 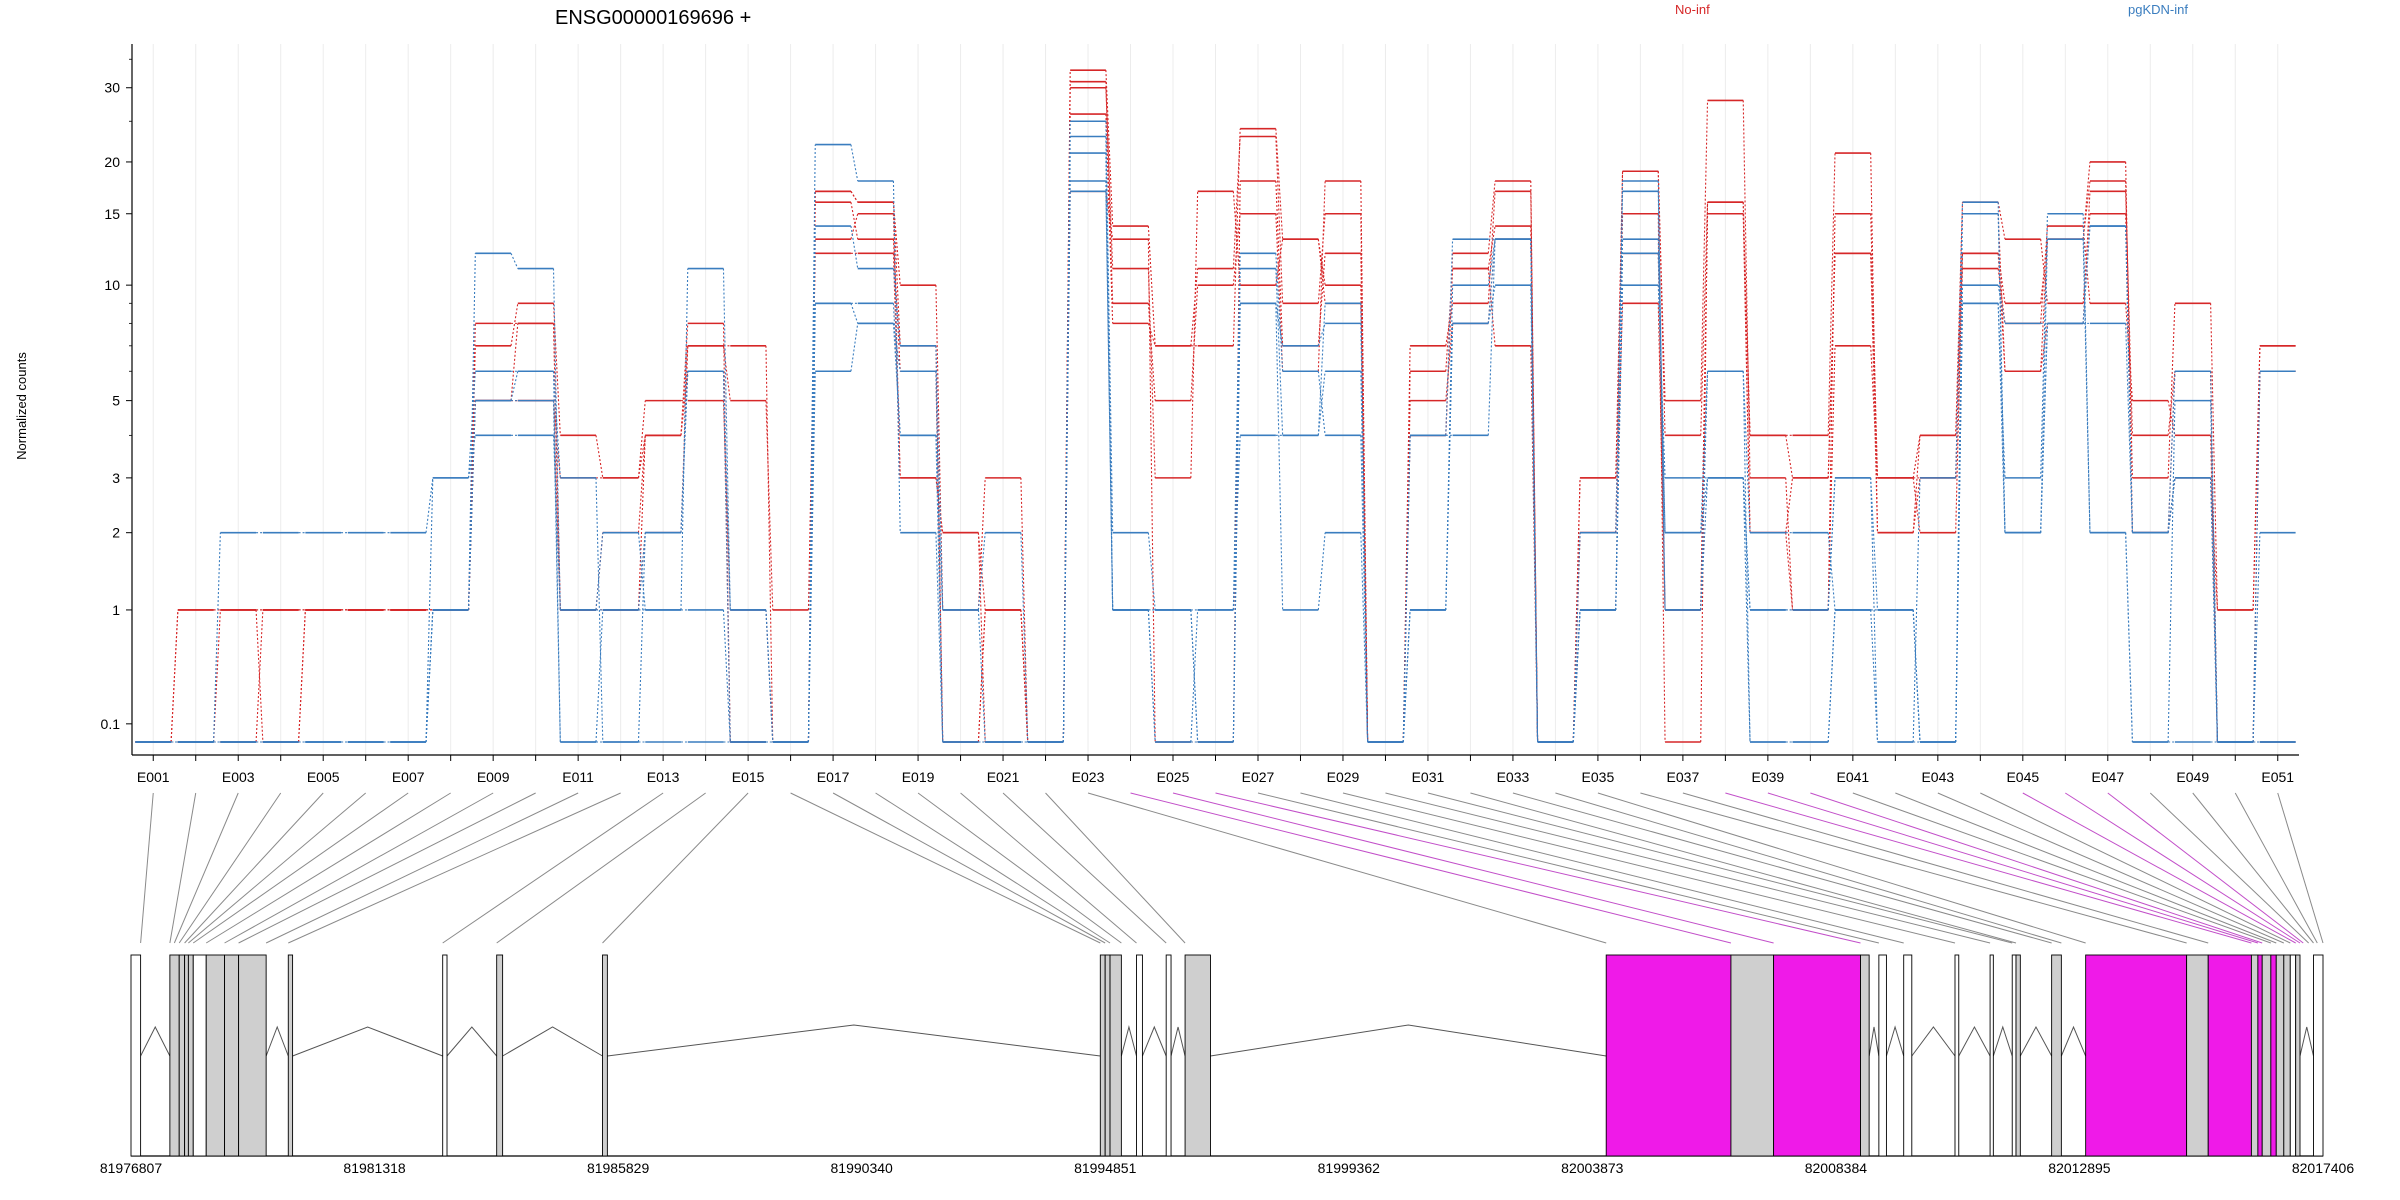 What do you see at coordinates (112, 88) in the screenshot?
I see `y-tick-label: 30` at bounding box center [112, 88].